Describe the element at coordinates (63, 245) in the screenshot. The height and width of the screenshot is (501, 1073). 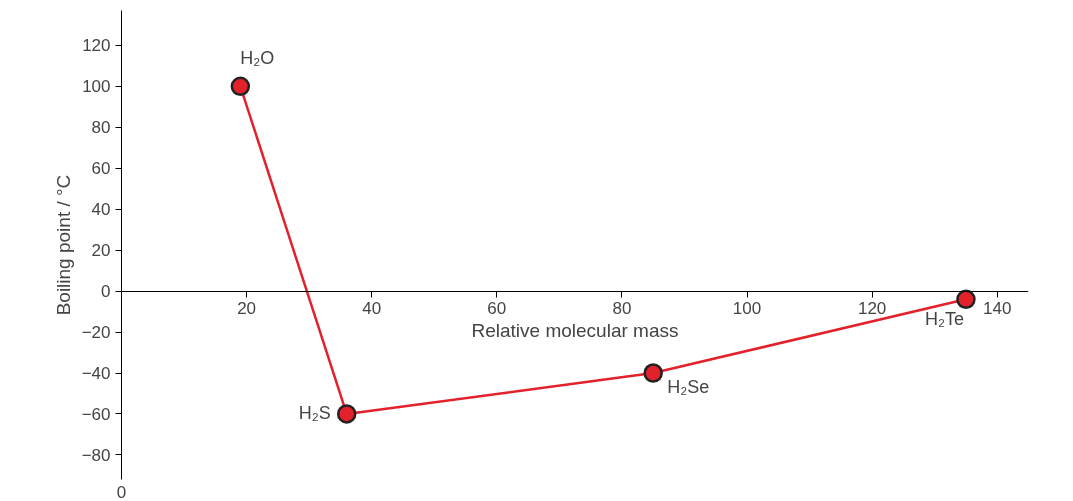
I see `y-axis-title: Boiling point / °C` at that location.